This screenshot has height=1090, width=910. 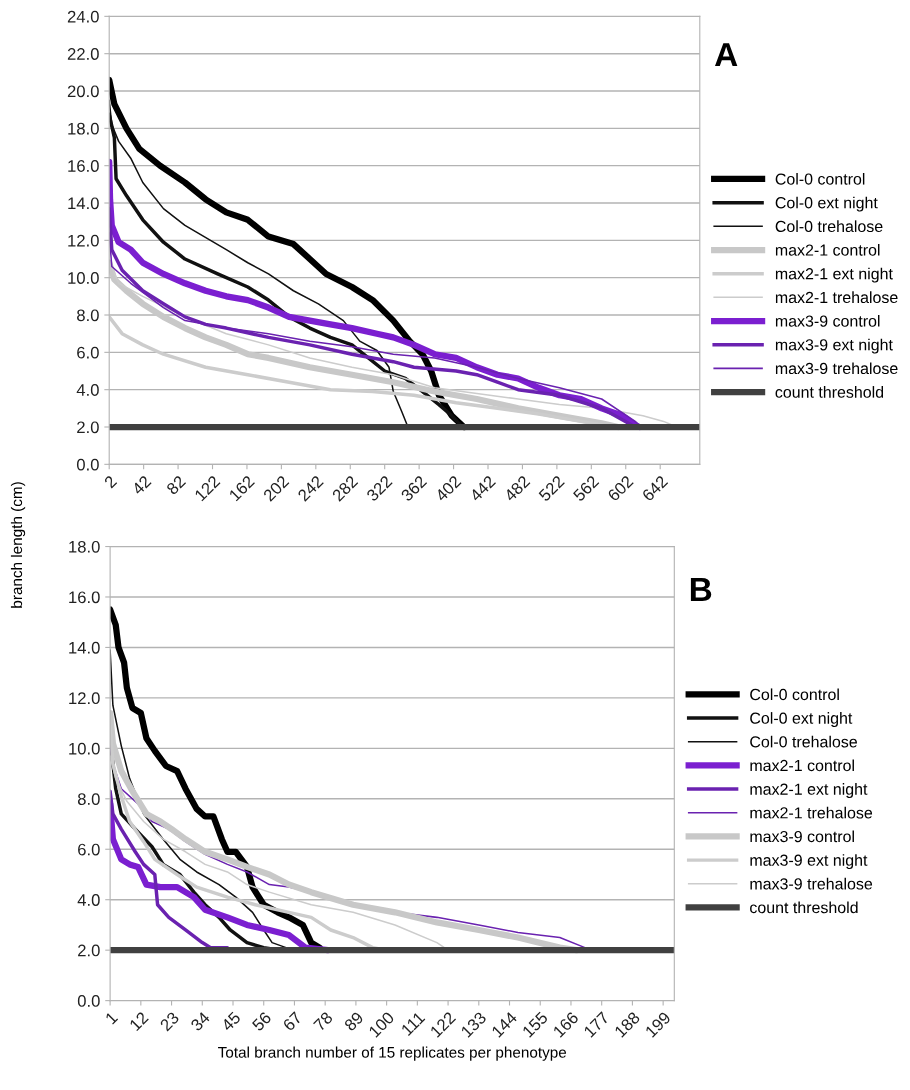 I want to click on x-tick-label: 282, so click(x=345, y=488).